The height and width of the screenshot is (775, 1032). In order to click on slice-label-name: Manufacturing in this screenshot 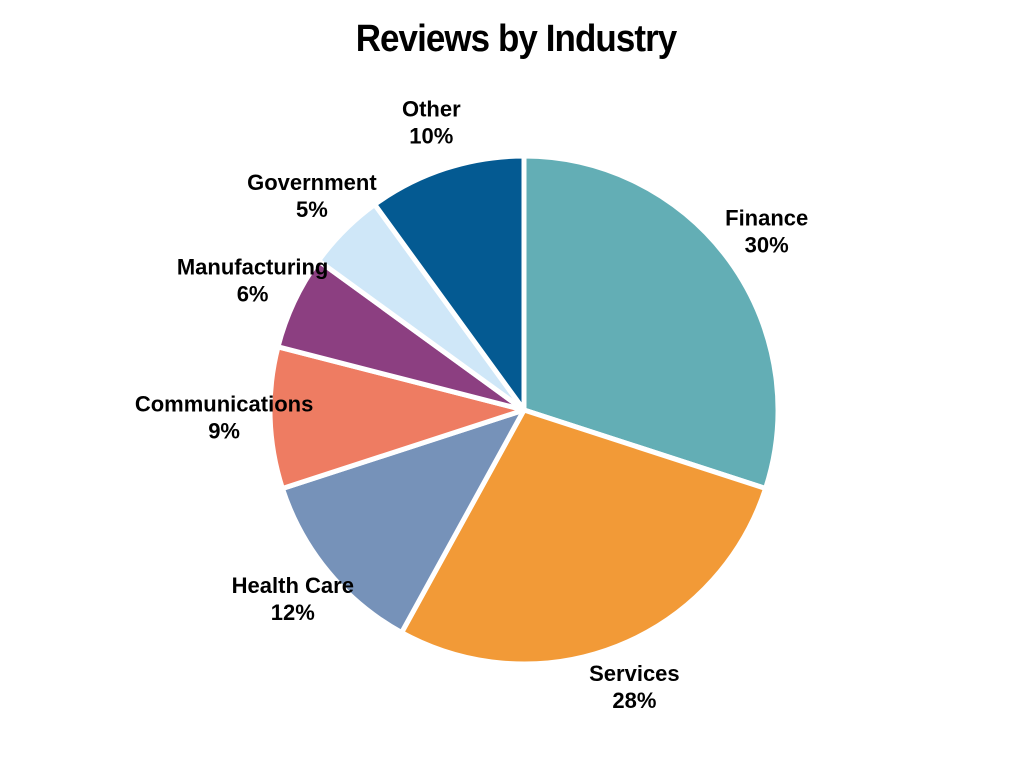, I will do `click(253, 266)`.